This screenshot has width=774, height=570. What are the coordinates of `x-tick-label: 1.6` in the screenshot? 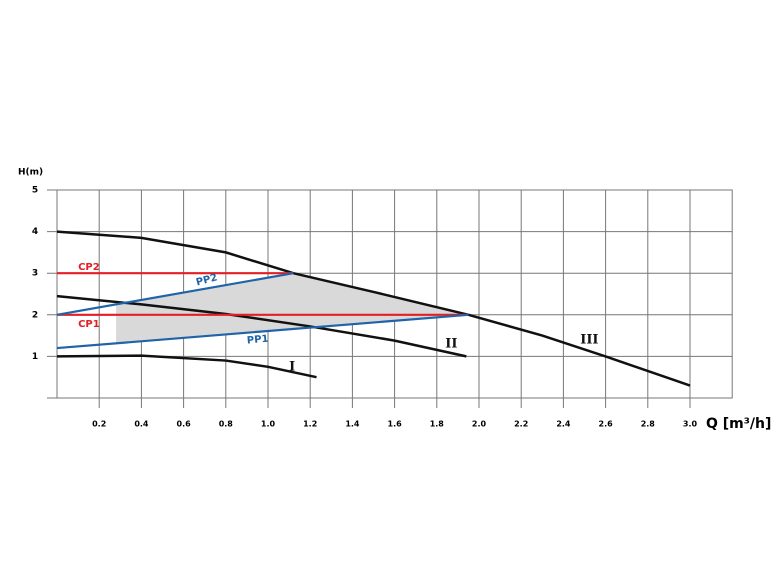 It's located at (395, 424).